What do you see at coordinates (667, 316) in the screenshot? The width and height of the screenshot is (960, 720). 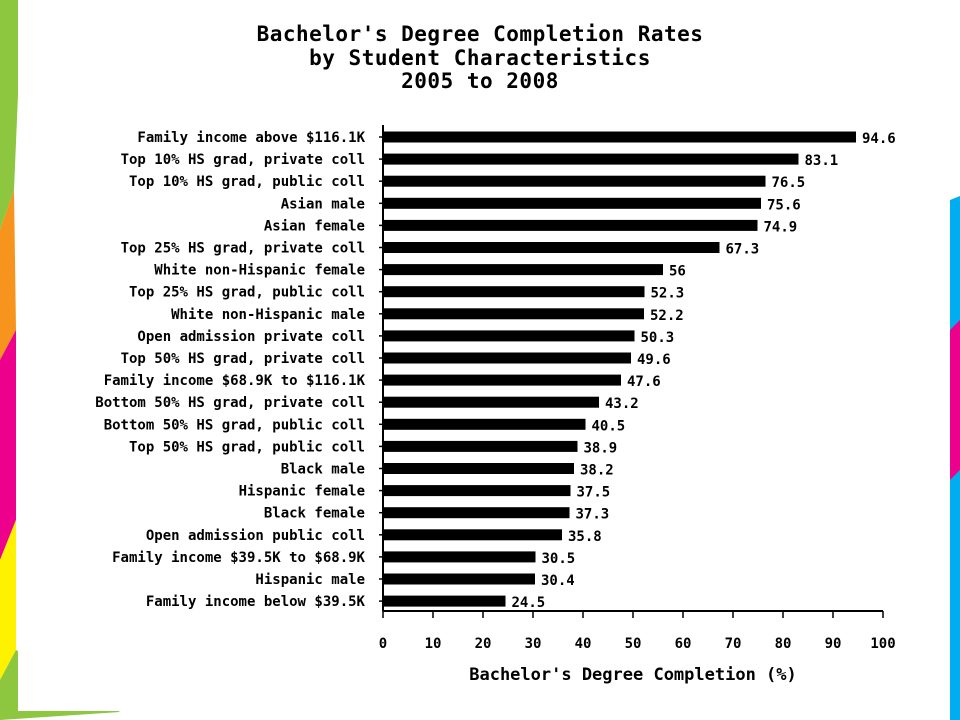 I see `value-label: 52.2` at bounding box center [667, 316].